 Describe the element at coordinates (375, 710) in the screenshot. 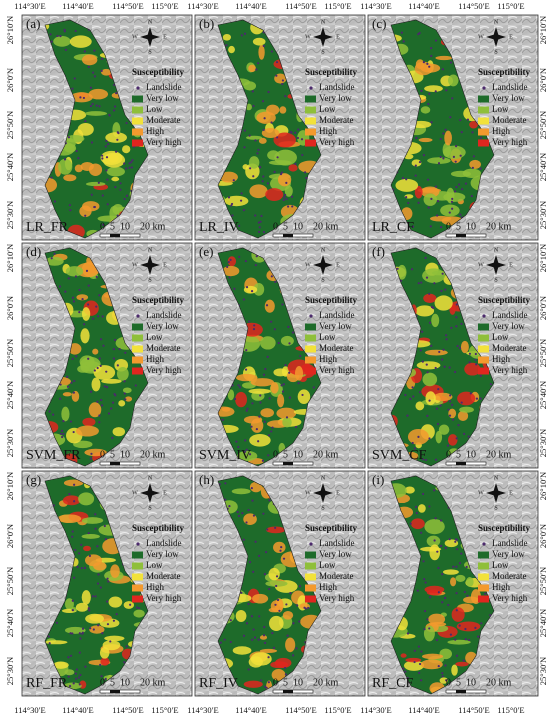

I see `bottom-axis-label: 114°30′E` at that location.